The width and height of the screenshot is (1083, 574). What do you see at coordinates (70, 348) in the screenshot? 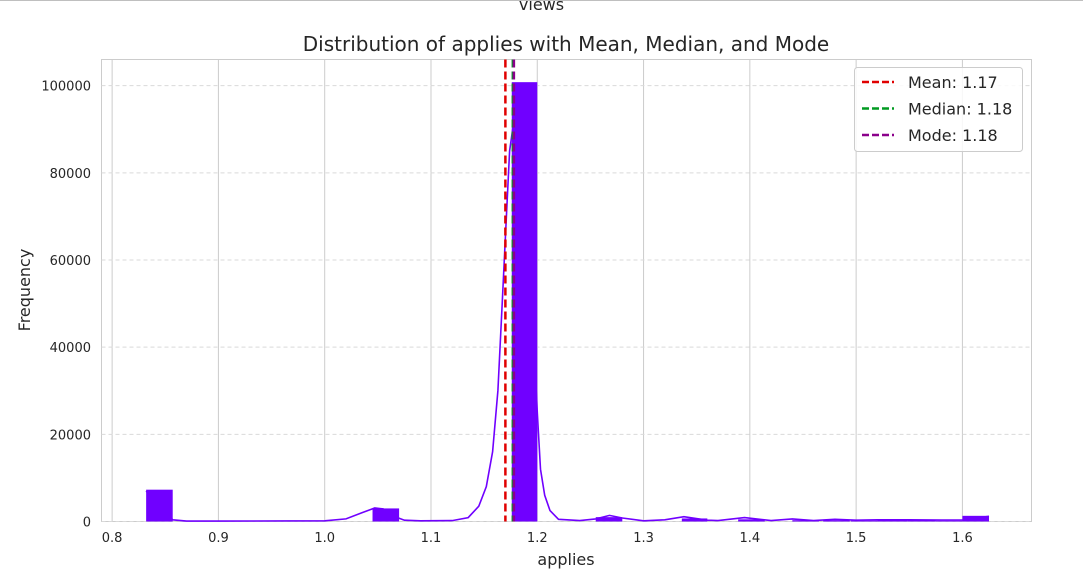
I see `y-tick-label: 40000` at bounding box center [70, 348].